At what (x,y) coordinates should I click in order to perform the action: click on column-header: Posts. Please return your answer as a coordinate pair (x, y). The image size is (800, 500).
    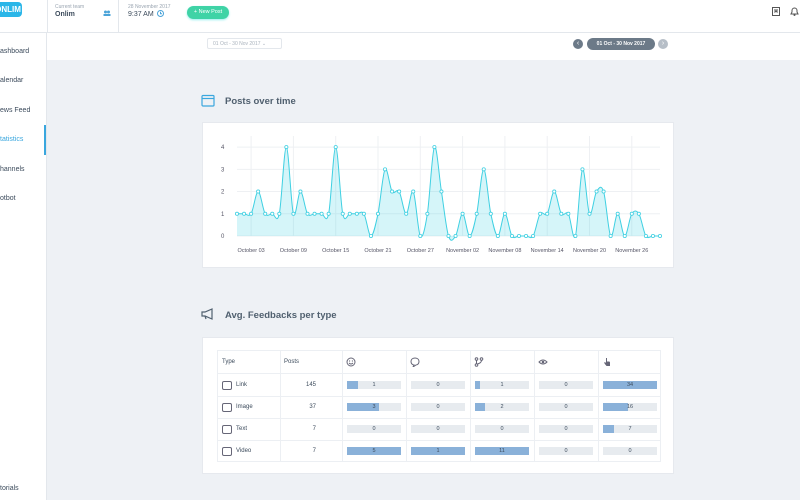
    Looking at the image, I should click on (292, 362).